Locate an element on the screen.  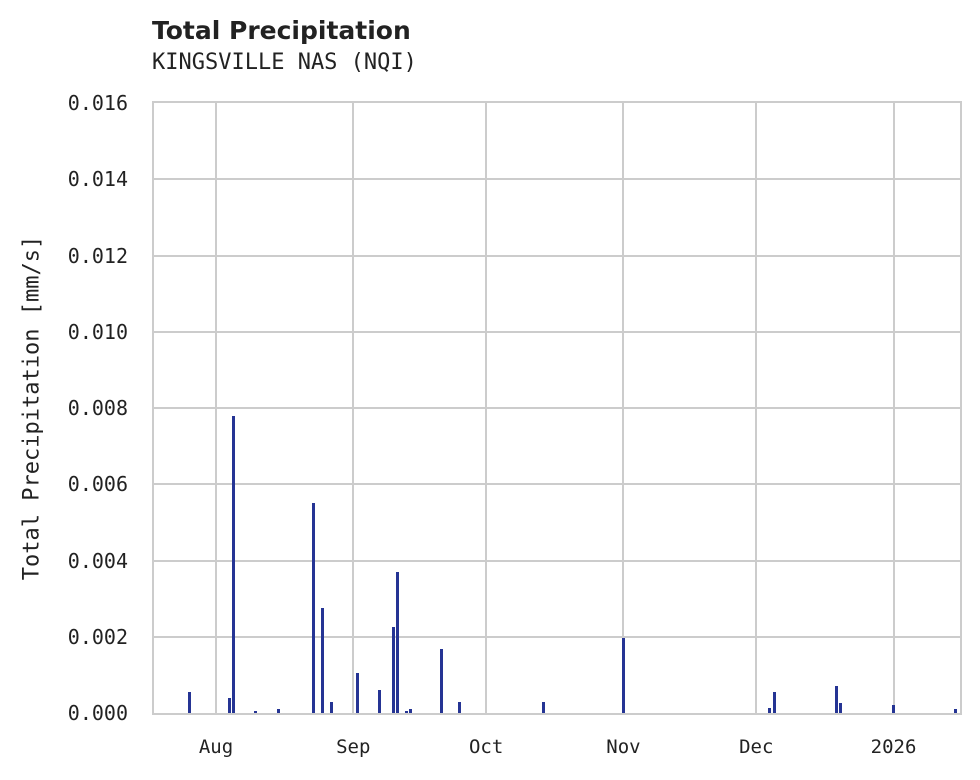
y-tick-label: 0.002 is located at coordinates (97, 636).